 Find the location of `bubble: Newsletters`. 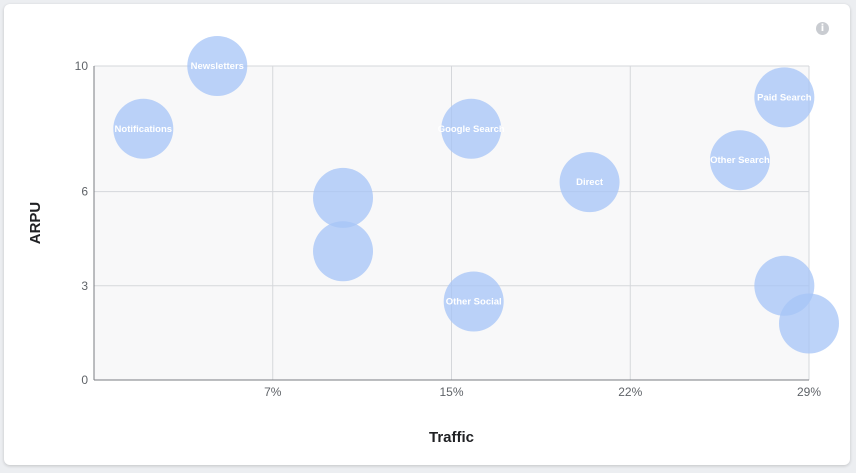

bubble: Newsletters is located at coordinates (217, 66).